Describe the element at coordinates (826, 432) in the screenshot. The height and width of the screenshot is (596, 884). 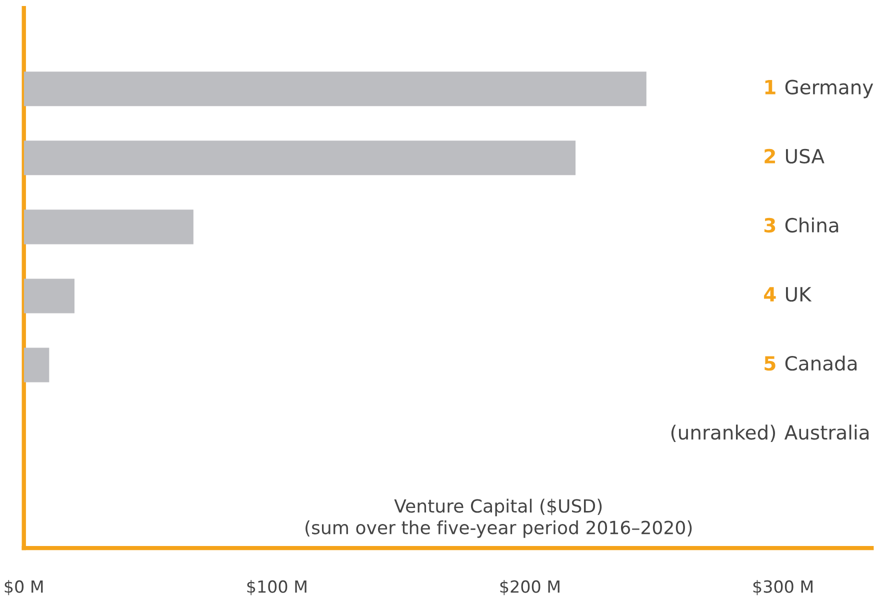
I see `y-tick-label: Australia` at that location.